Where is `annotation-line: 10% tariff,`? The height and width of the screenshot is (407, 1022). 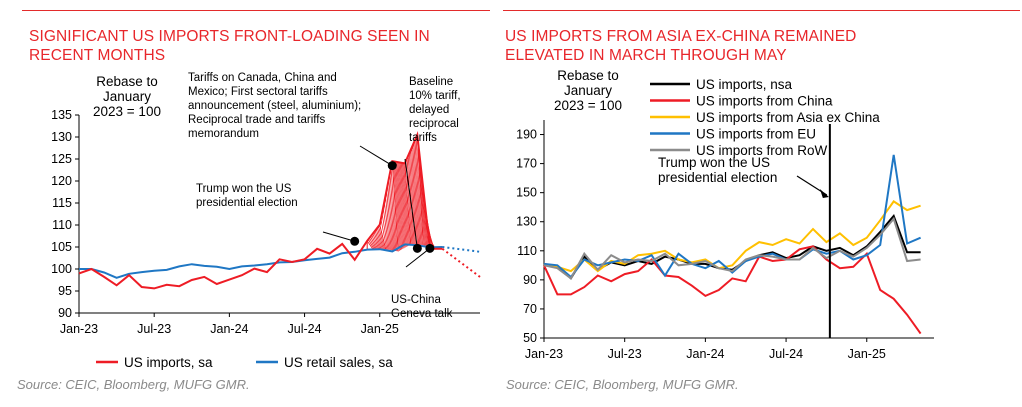 annotation-line: 10% tariff, is located at coordinates (435, 96).